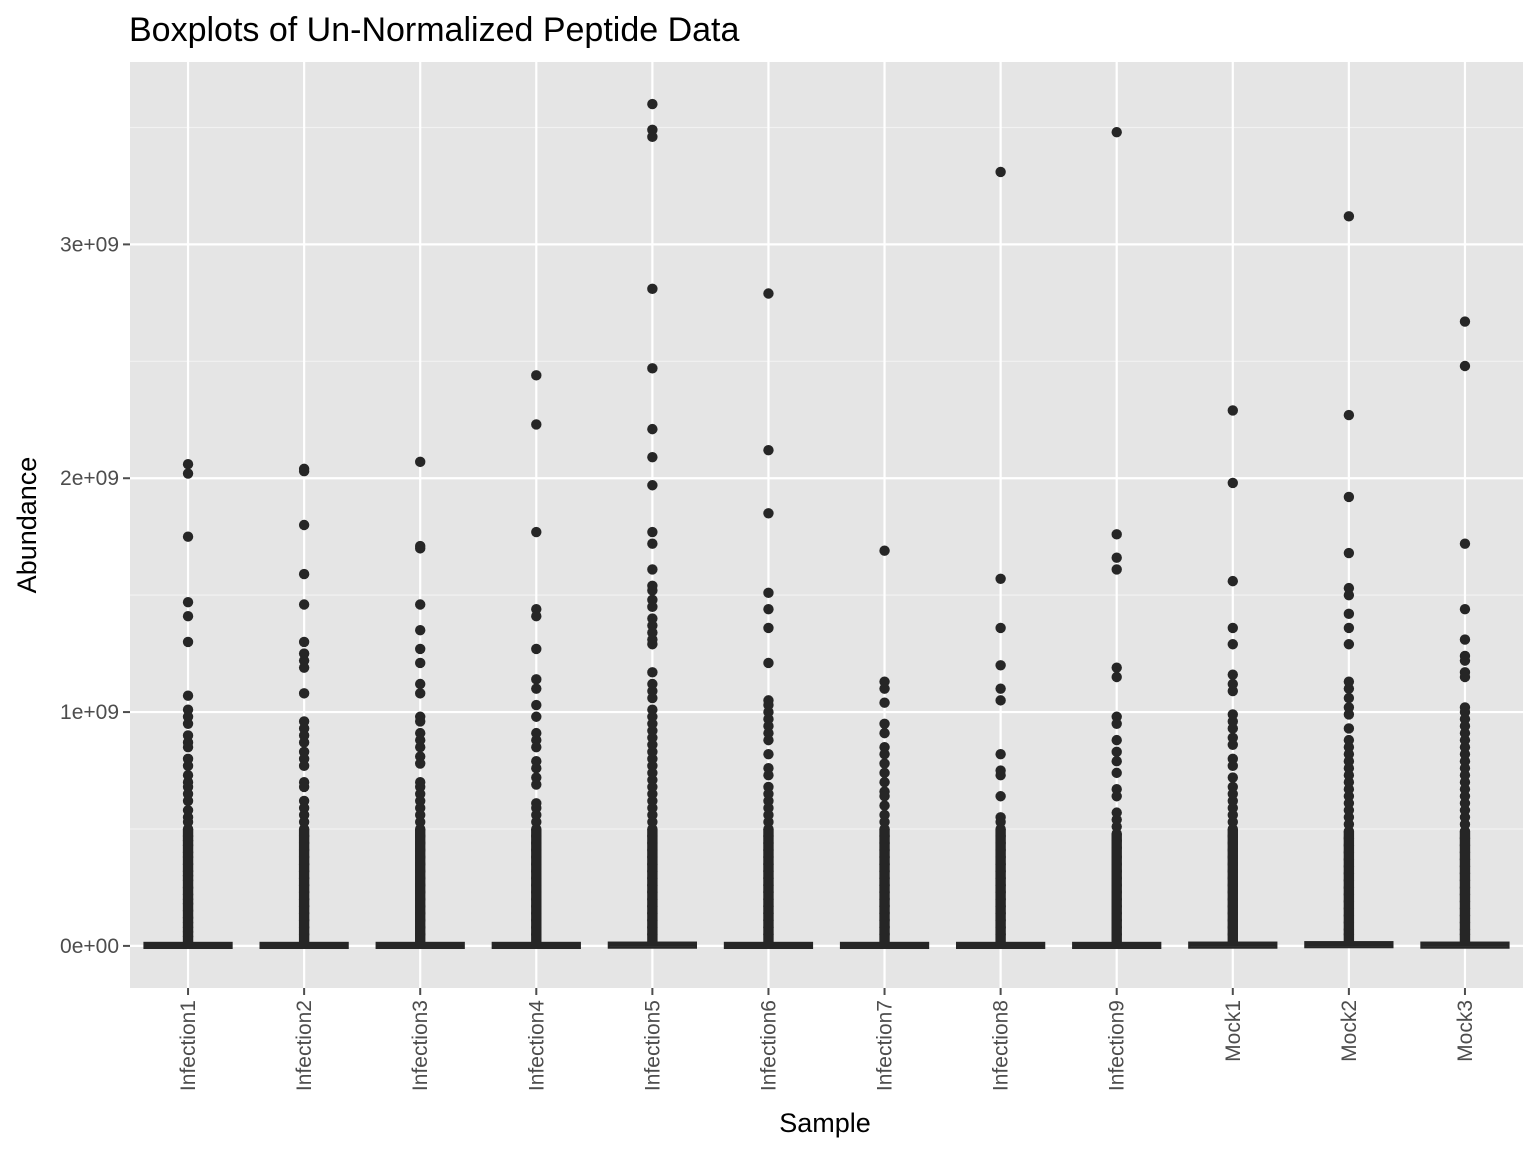  I want to click on x-tick-label: Infection4, so click(536, 1045).